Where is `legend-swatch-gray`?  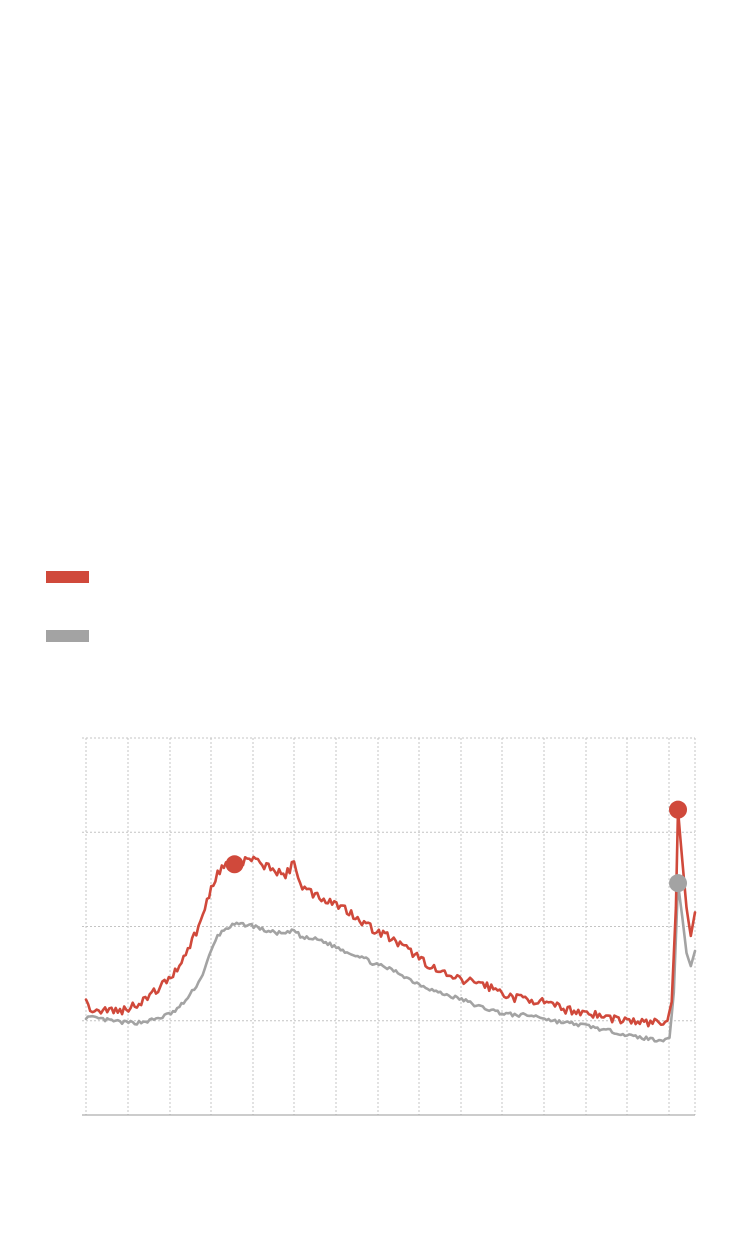 legend-swatch-gray is located at coordinates (67, 636).